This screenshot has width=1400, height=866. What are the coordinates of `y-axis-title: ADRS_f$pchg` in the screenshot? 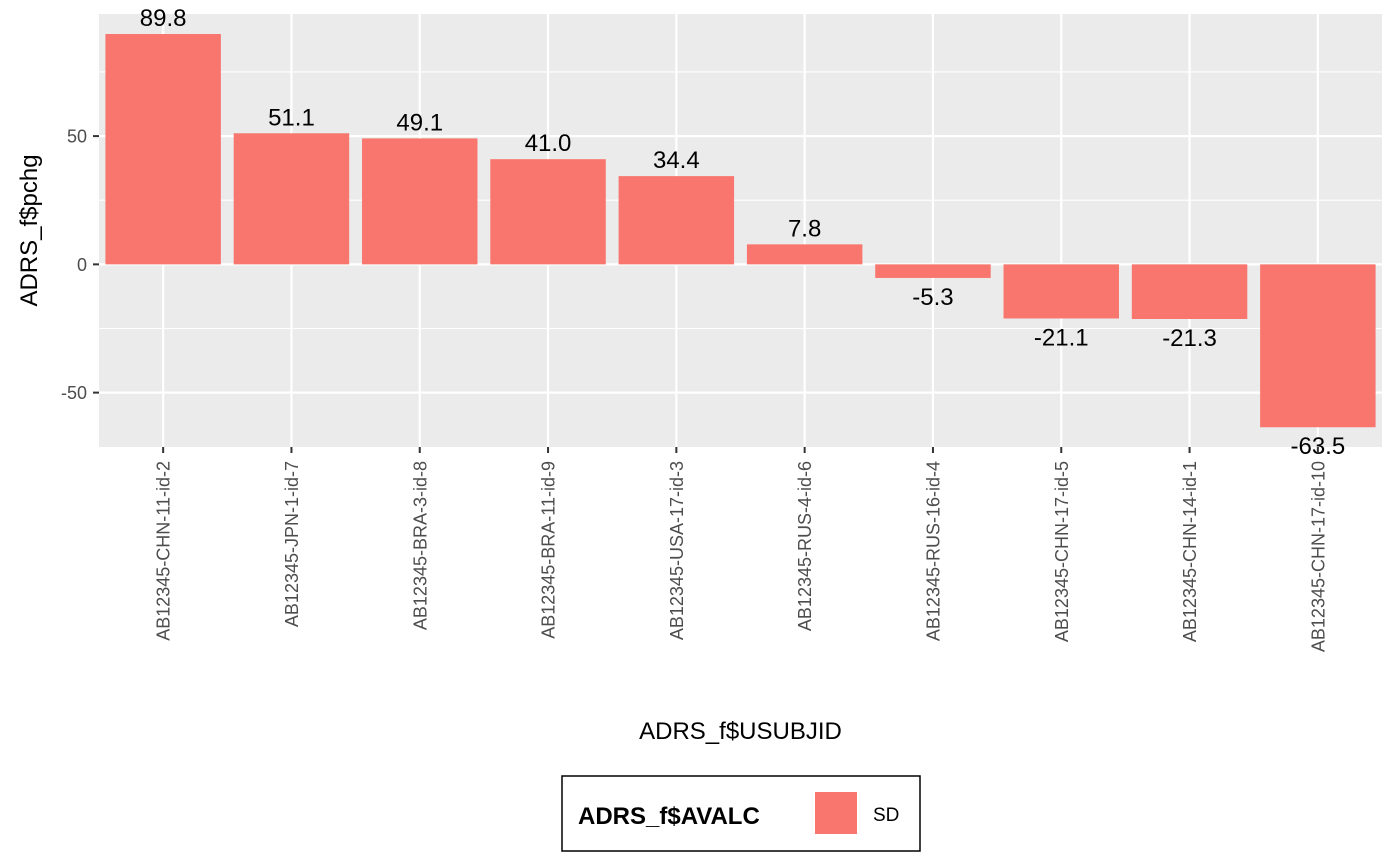 It's located at (29, 230).